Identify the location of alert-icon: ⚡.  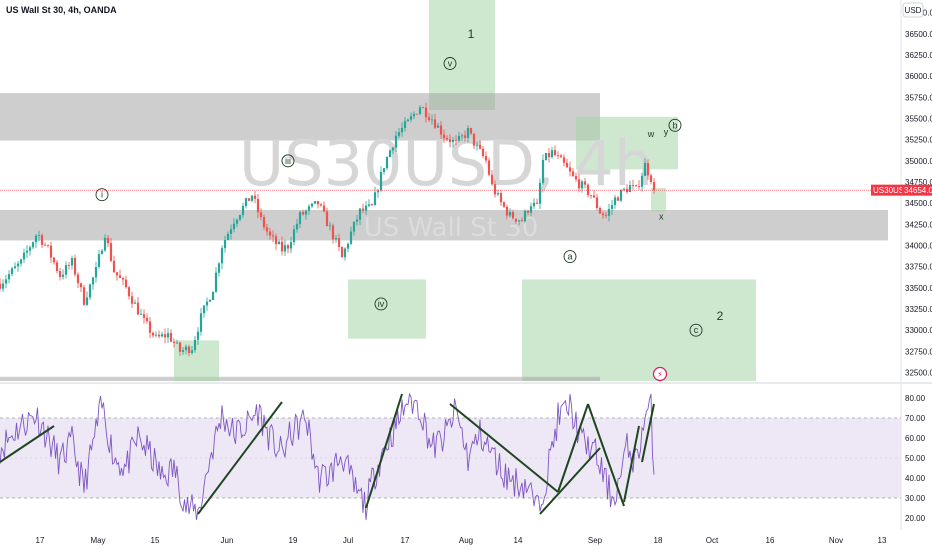
(660, 374).